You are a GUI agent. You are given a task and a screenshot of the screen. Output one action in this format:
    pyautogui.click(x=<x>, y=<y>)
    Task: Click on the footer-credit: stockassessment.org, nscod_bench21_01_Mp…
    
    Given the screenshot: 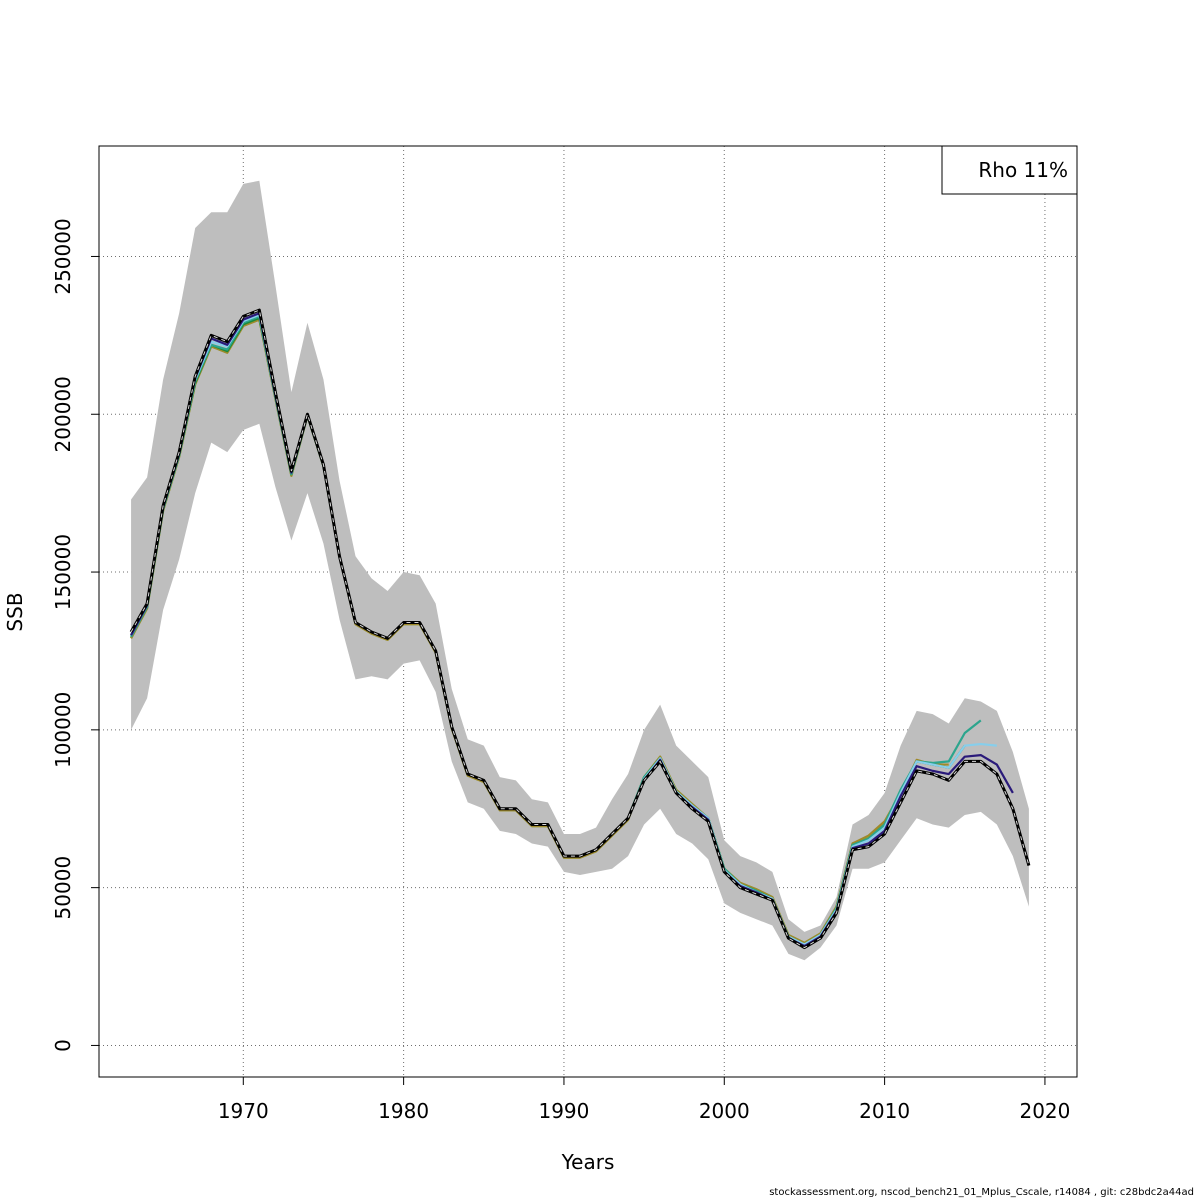 What is the action you would take?
    pyautogui.click(x=981, y=1192)
    